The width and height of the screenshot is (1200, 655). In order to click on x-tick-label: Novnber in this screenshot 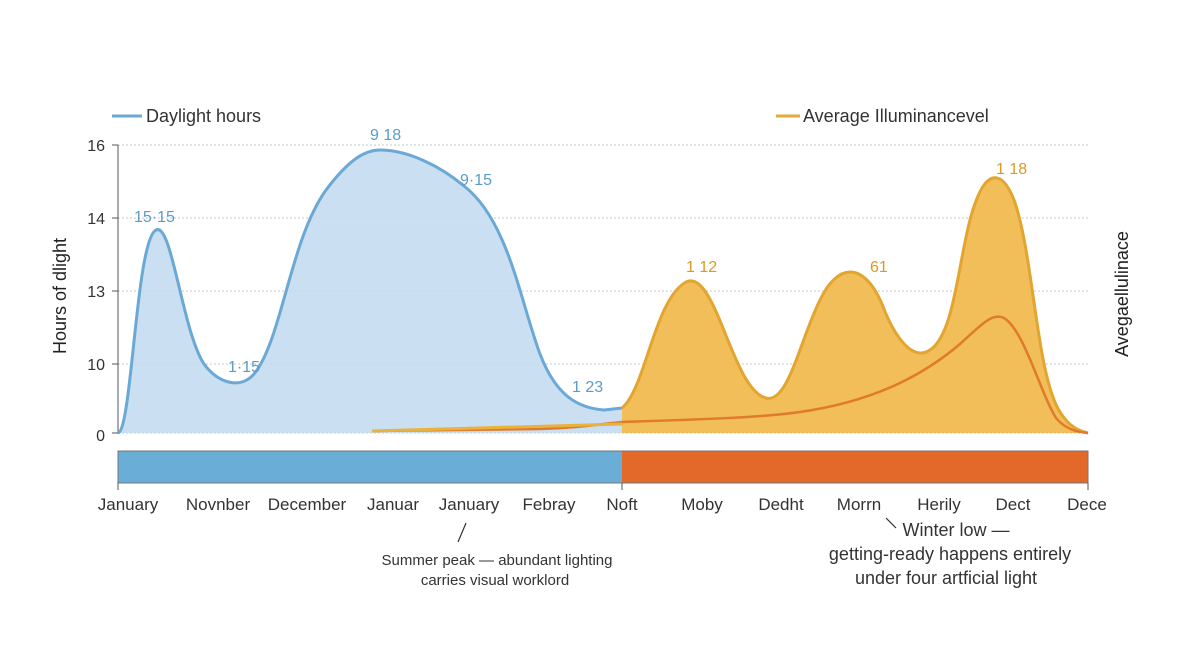, I will do `click(218, 504)`.